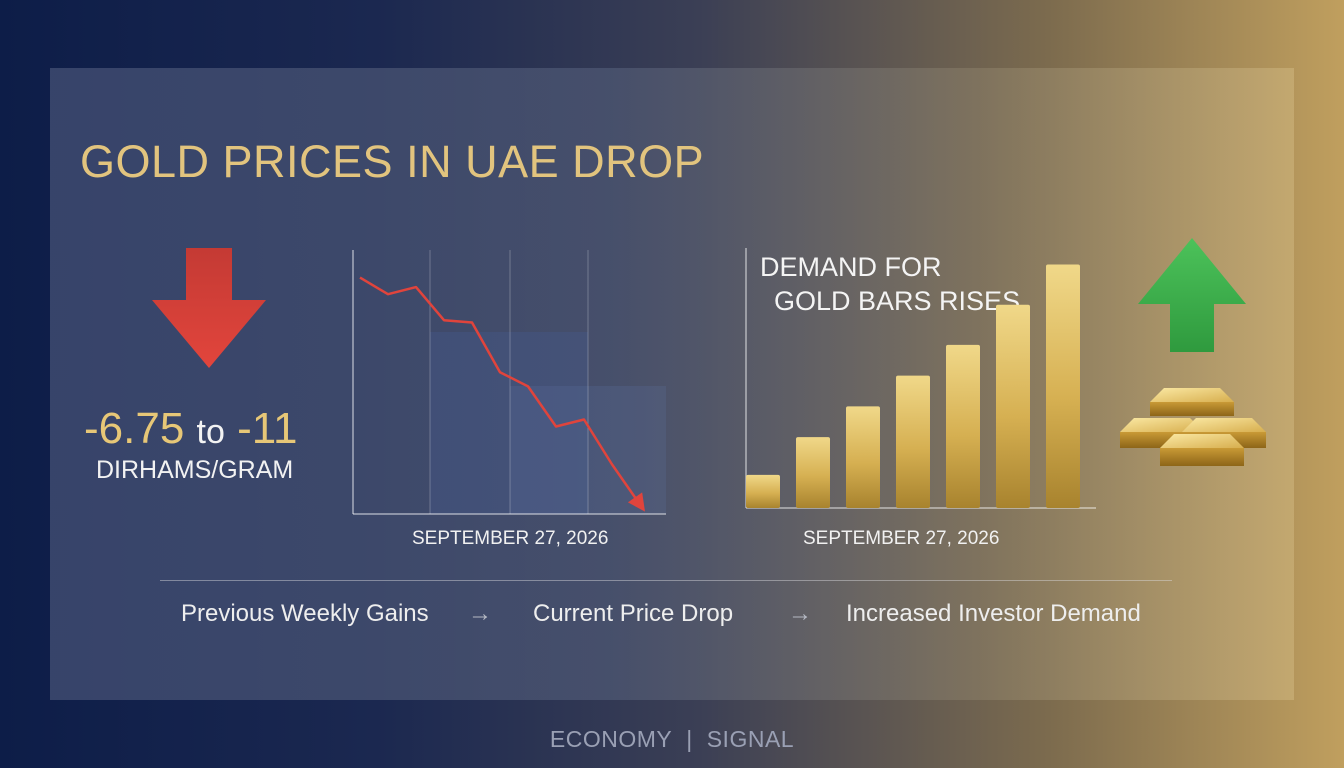 Image resolution: width=1344 pixels, height=768 pixels. Describe the element at coordinates (666, 580) in the screenshot. I see `section-divider` at that location.